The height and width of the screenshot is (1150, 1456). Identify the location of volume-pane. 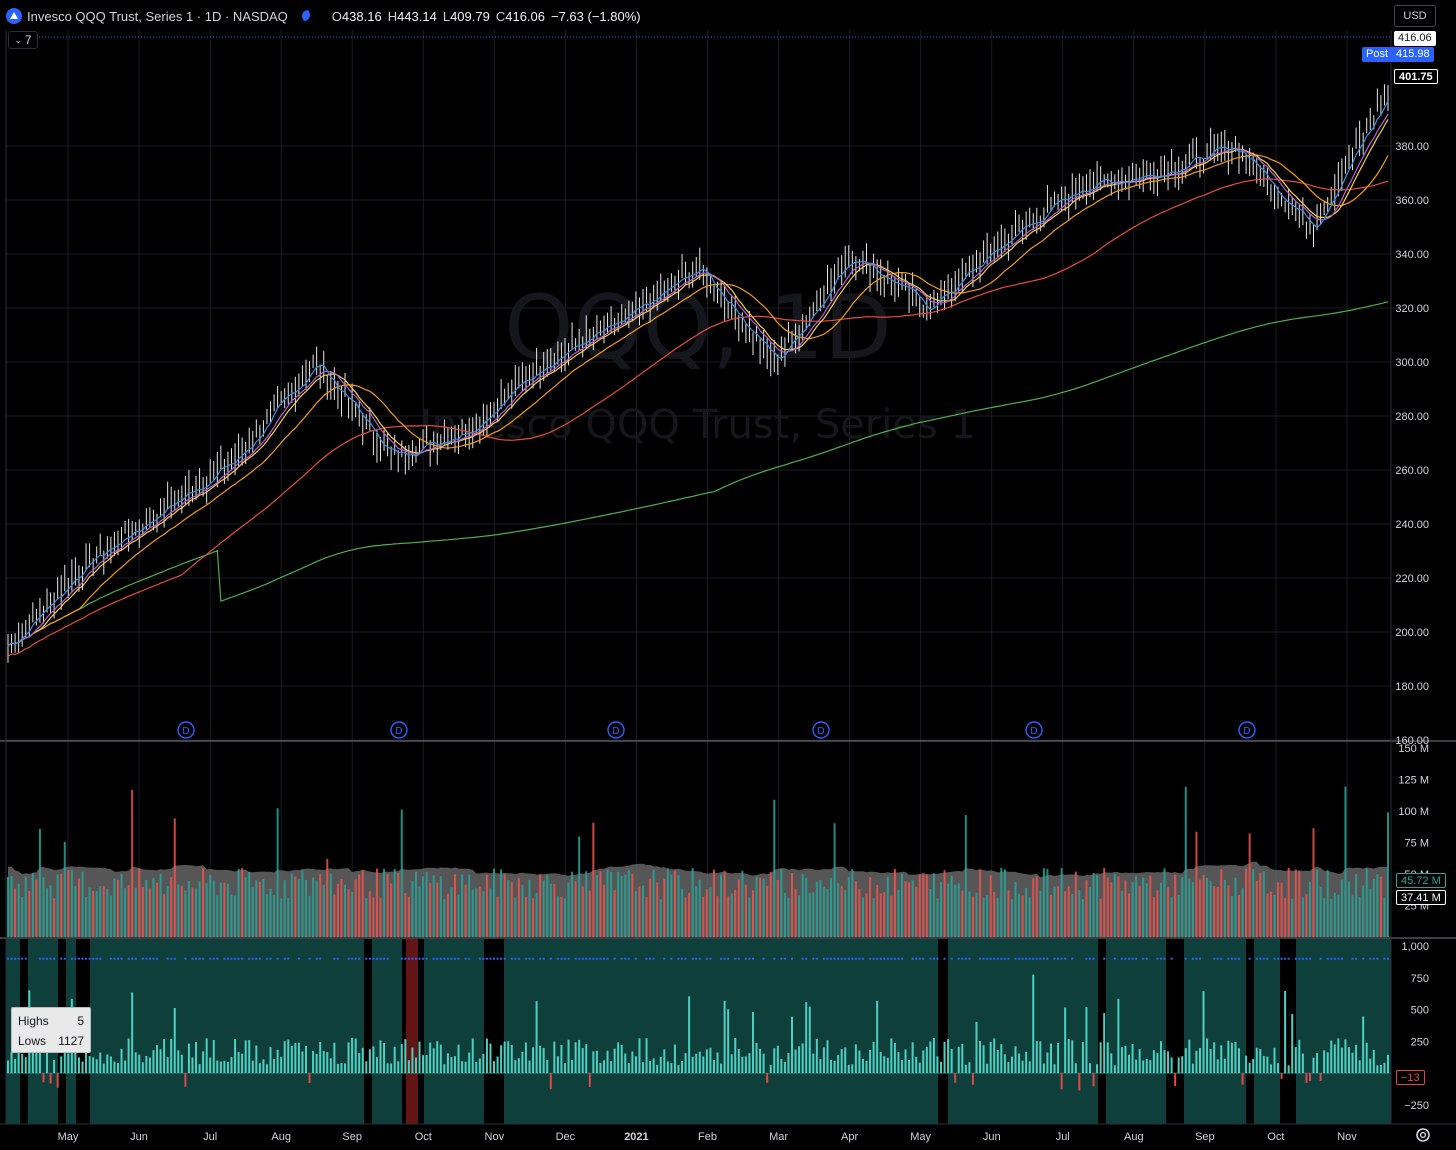
(698, 861).